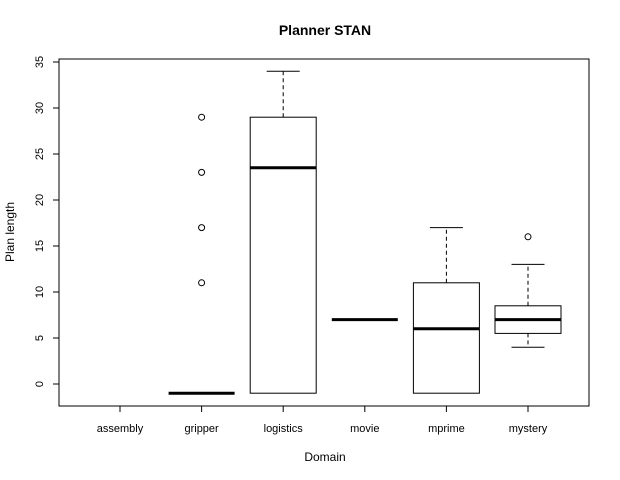  What do you see at coordinates (10, 232) in the screenshot?
I see `y-axis-label: Plan length` at bounding box center [10, 232].